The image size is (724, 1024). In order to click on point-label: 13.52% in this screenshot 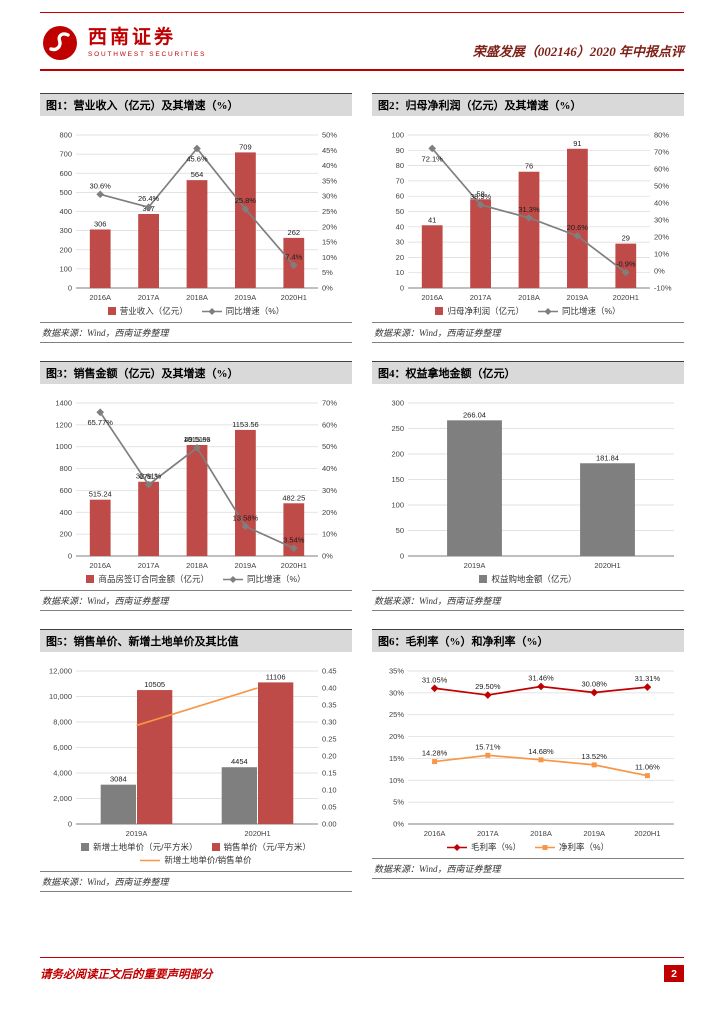, I will do `click(594, 756)`.